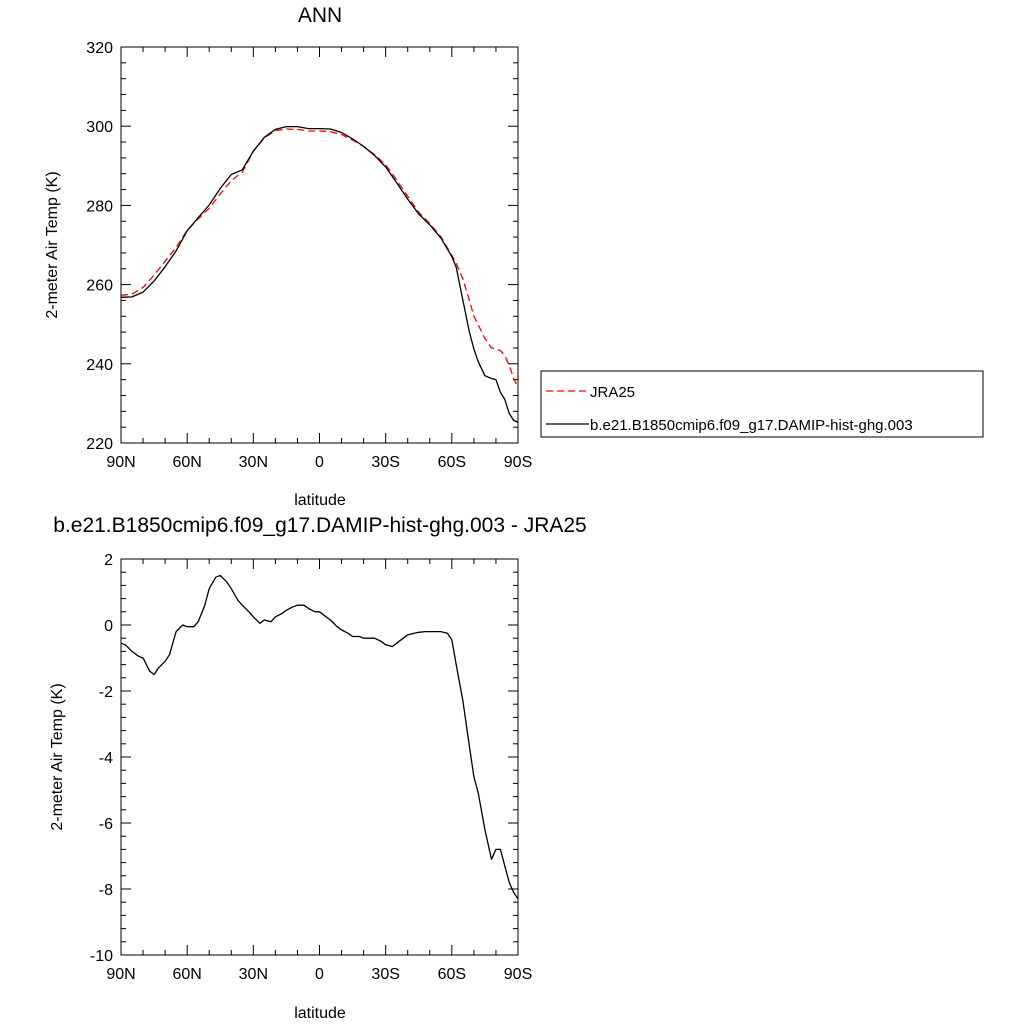  What do you see at coordinates (99, 127) in the screenshot?
I see `top-y-tick-label: 300` at bounding box center [99, 127].